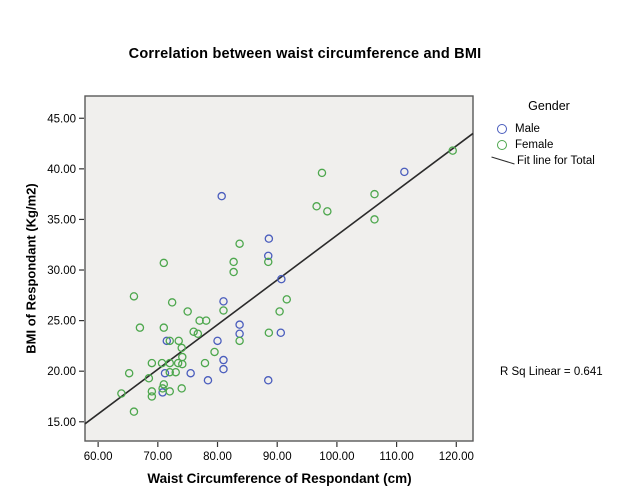  I want to click on x-tick-label: 90.00, so click(277, 457).